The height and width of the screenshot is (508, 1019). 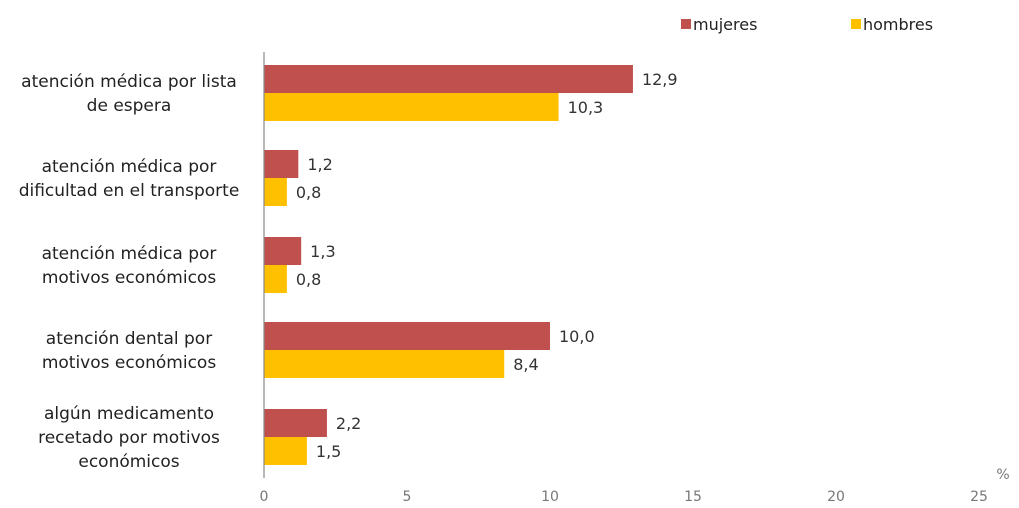 I want to click on x-tick-label-0: 0, so click(x=264, y=497).